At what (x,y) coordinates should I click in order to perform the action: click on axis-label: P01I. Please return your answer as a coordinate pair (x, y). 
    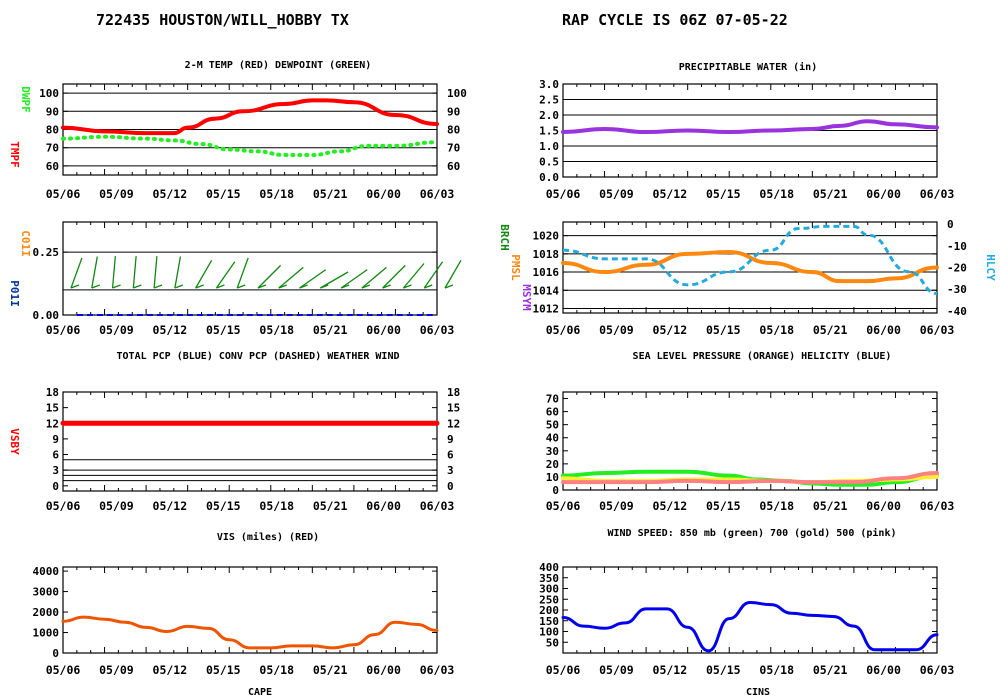
    Looking at the image, I should click on (14, 293).